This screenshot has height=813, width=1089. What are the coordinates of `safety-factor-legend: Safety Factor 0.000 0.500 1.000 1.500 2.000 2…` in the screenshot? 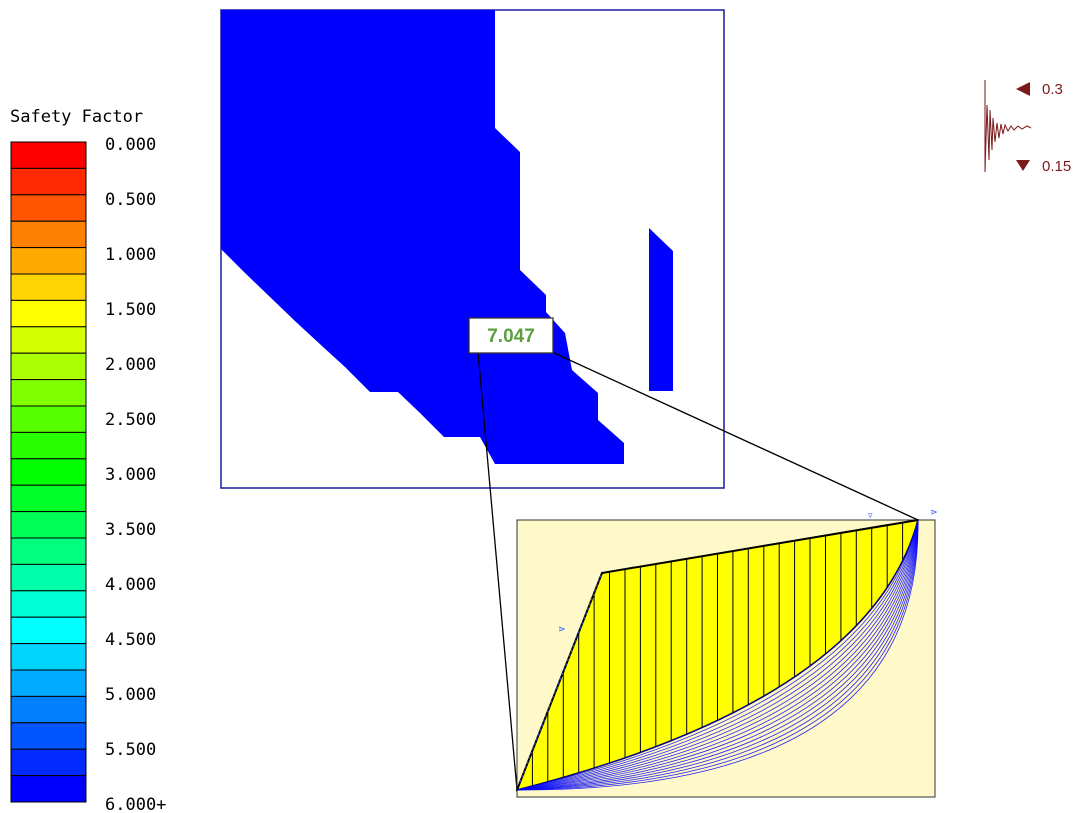 It's located at (88, 460).